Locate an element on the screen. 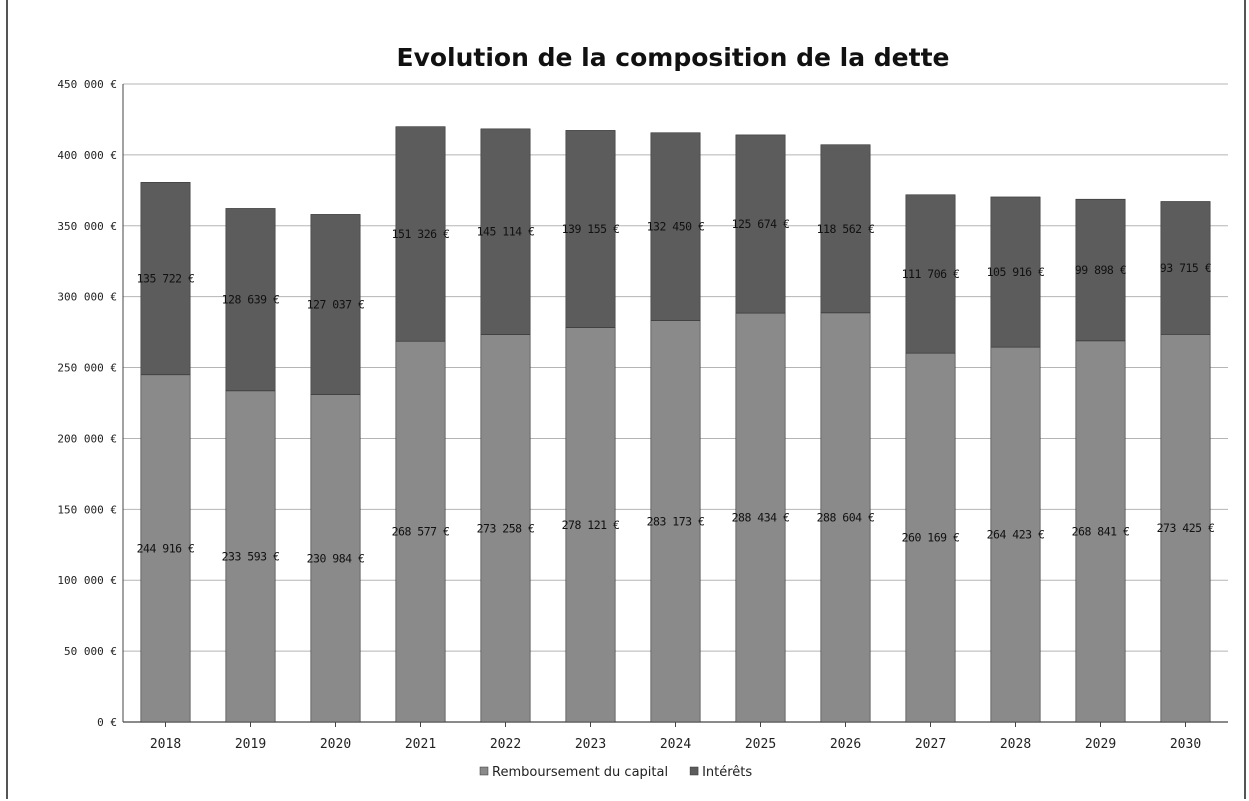 Image resolution: width=1249 pixels, height=801 pixels. x-tick-label: 2029 is located at coordinates (1100, 744).